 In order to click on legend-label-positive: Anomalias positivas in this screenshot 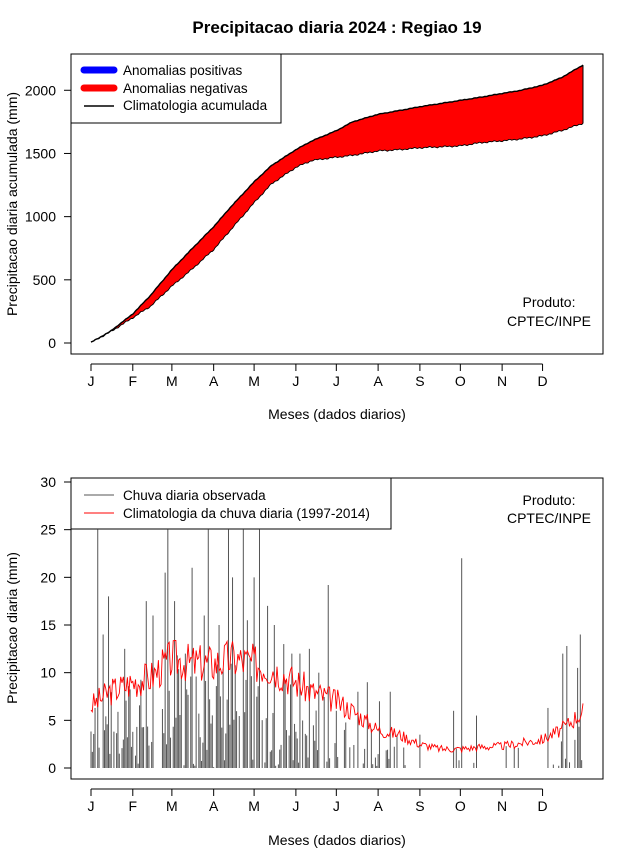, I will do `click(183, 70)`.